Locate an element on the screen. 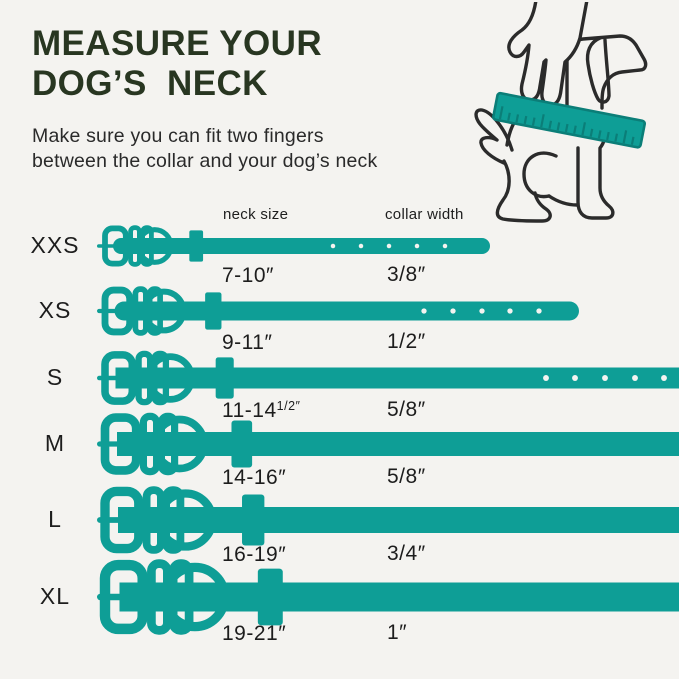  hand-two-fingers is located at coordinates (548, 54).